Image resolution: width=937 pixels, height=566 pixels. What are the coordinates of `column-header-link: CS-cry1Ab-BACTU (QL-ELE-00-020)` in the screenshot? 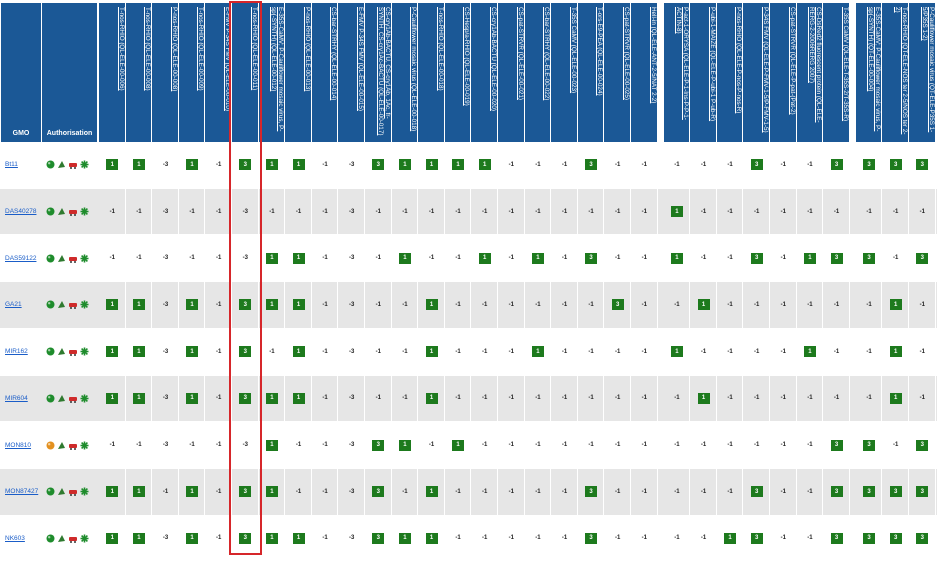 It's located at (493, 59).